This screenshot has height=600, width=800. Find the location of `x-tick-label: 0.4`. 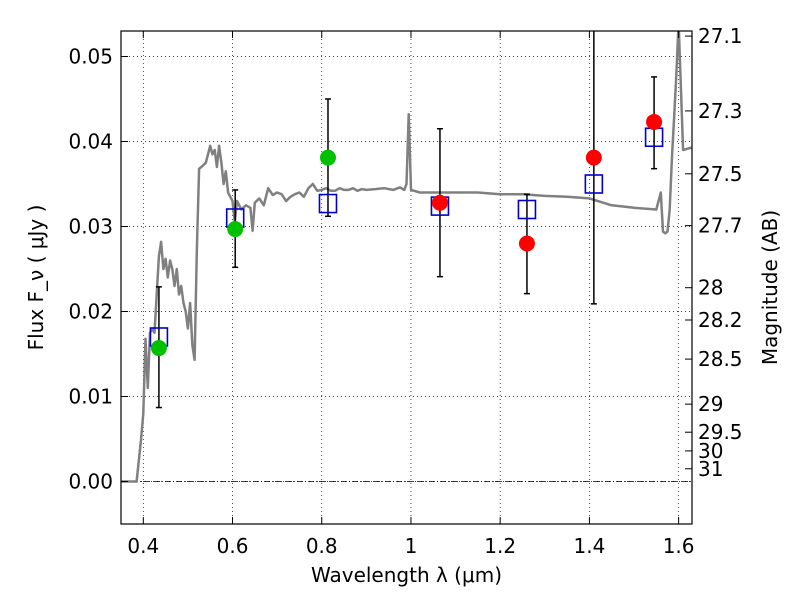

x-tick-label: 0.4 is located at coordinates (143, 546).